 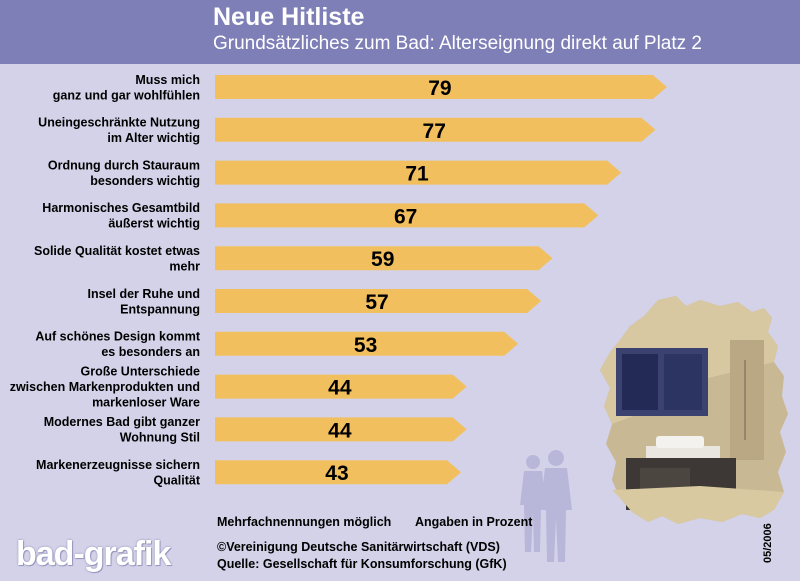 I want to click on bar-value-3: 71, so click(x=417, y=174).